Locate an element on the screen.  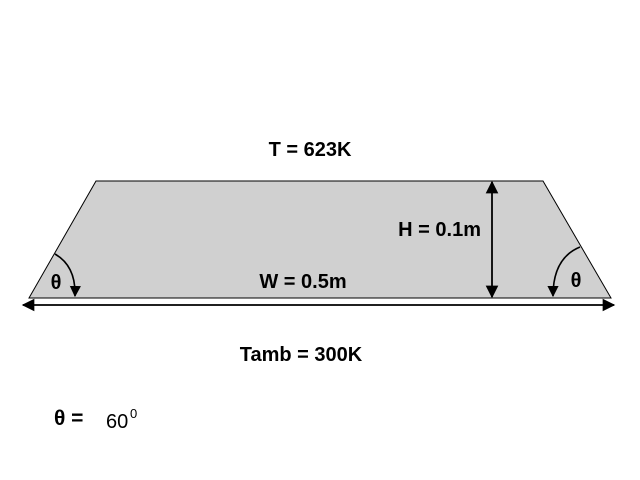
ambient-temperature-label: Tamb = 300K is located at coordinates (301, 355).